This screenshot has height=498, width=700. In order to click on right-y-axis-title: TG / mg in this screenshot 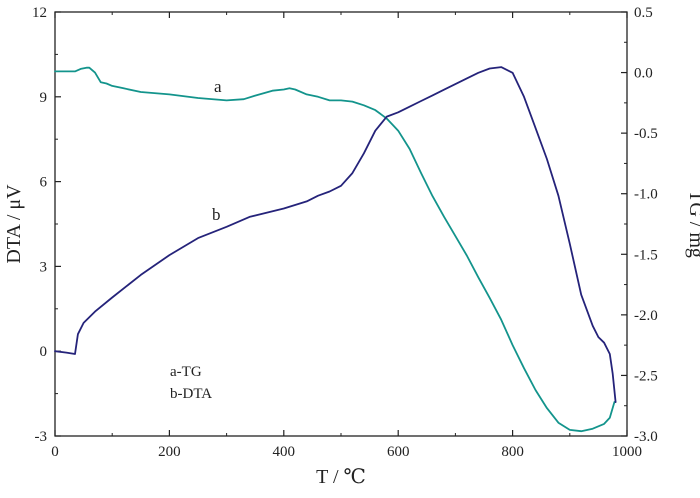, I will do `click(692, 224)`.